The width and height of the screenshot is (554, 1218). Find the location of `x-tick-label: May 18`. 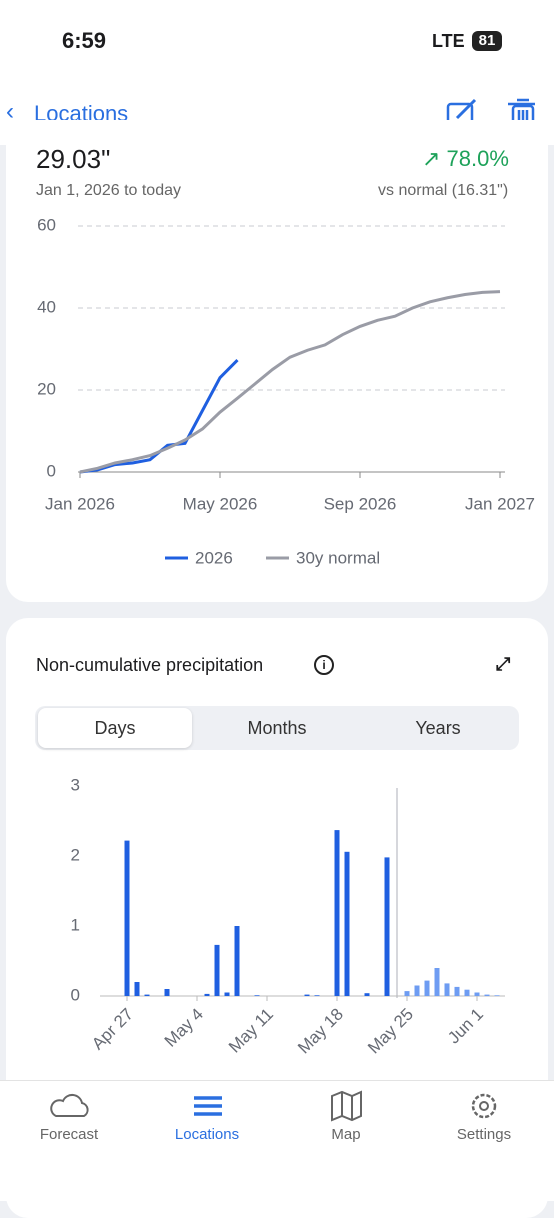

x-tick-label: May 18 is located at coordinates (320, 1031).